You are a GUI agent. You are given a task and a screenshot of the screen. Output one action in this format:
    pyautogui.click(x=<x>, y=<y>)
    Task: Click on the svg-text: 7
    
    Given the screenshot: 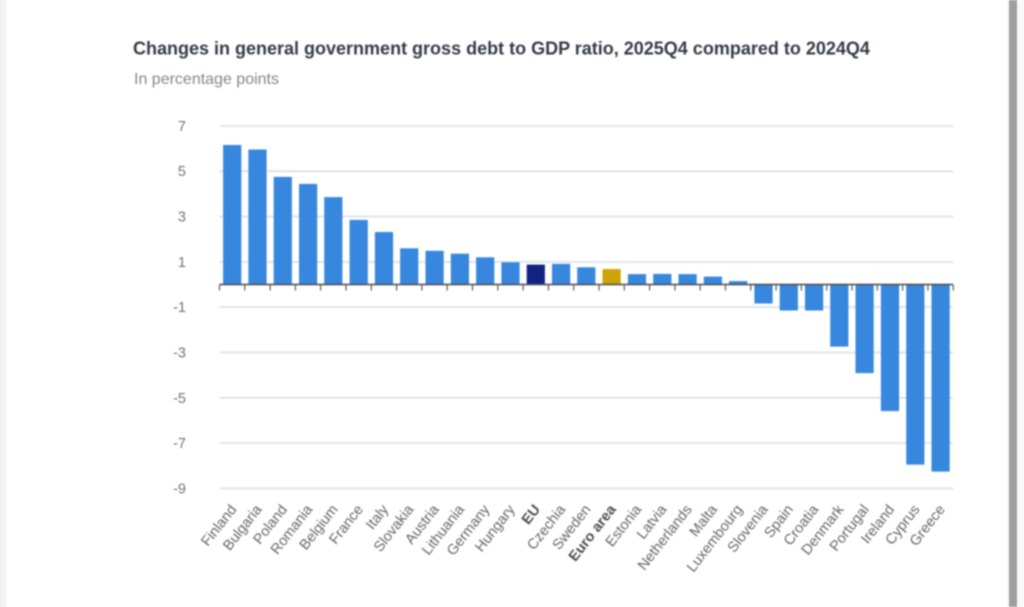 What is the action you would take?
    pyautogui.click(x=182, y=127)
    